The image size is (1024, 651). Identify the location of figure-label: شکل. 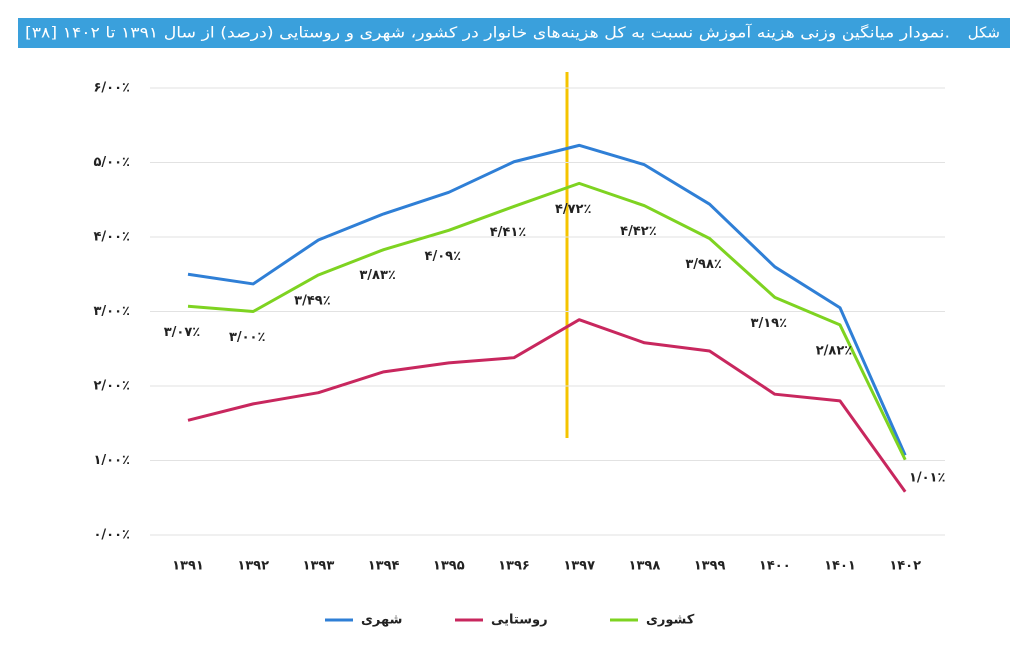
(984, 33).